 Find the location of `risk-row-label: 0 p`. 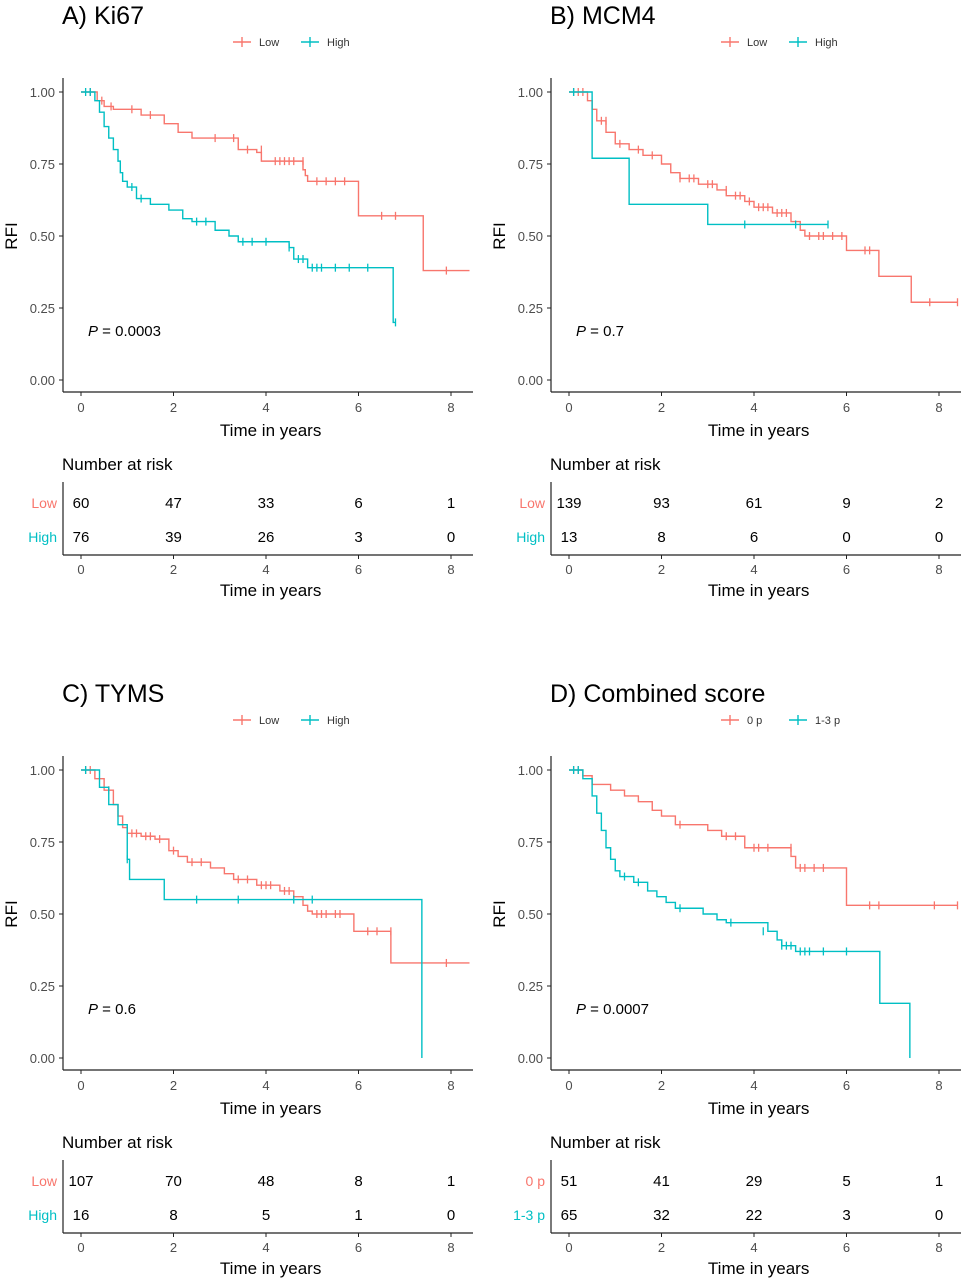

risk-row-label: 0 p is located at coordinates (536, 1181).